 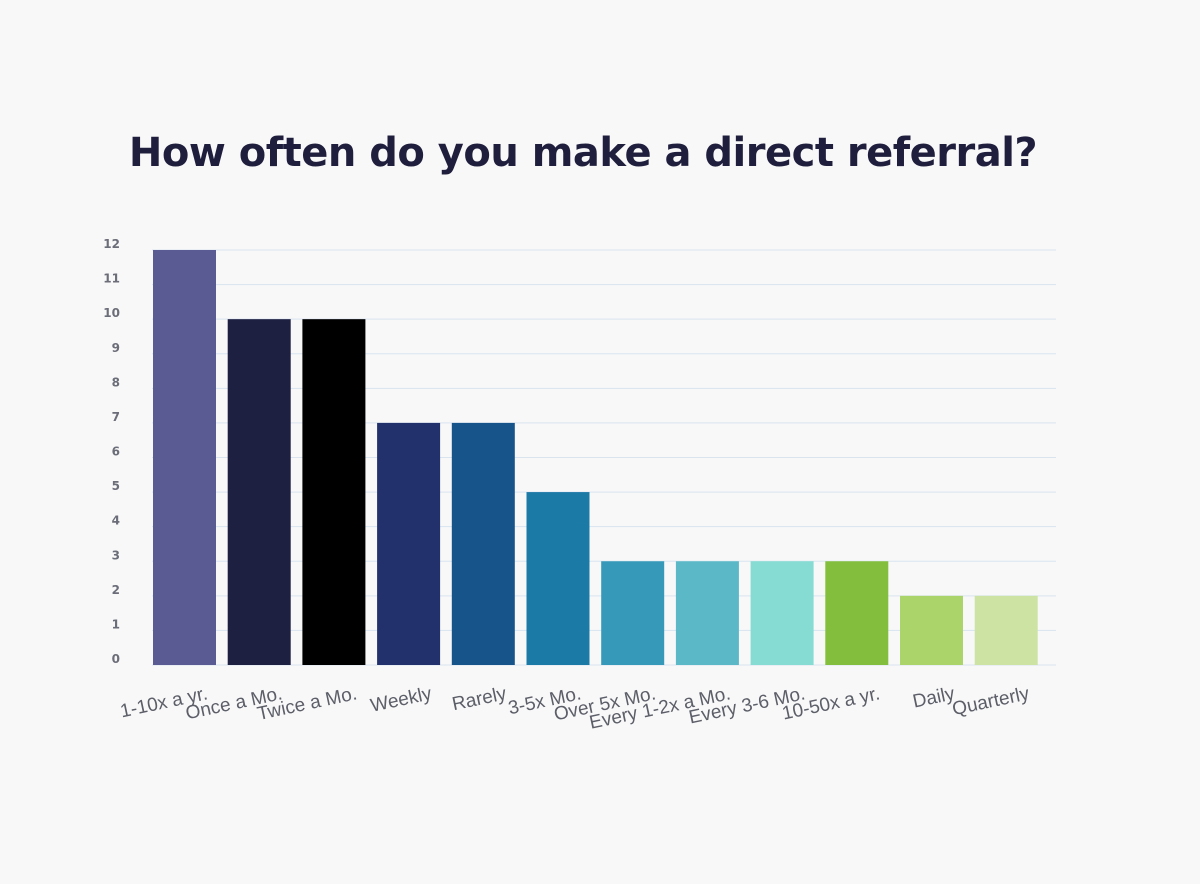 I want to click on y-tick-label: 8, so click(x=116, y=382).